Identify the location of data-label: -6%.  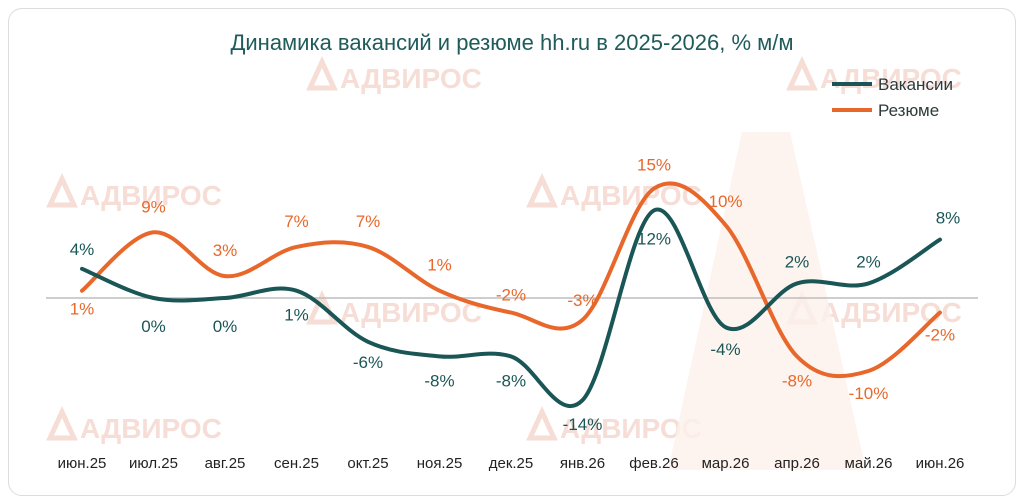
(368, 362).